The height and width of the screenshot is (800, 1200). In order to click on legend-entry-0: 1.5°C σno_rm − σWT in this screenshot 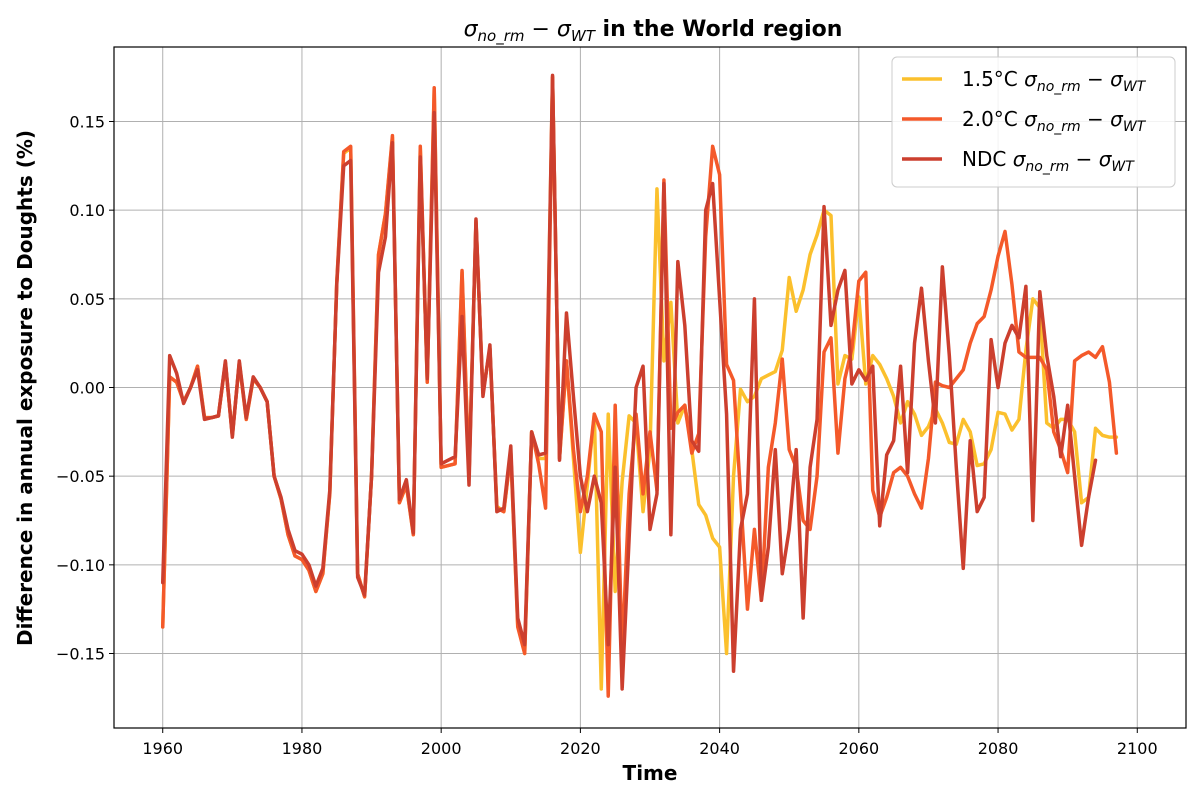, I will do `click(1054, 81)`.